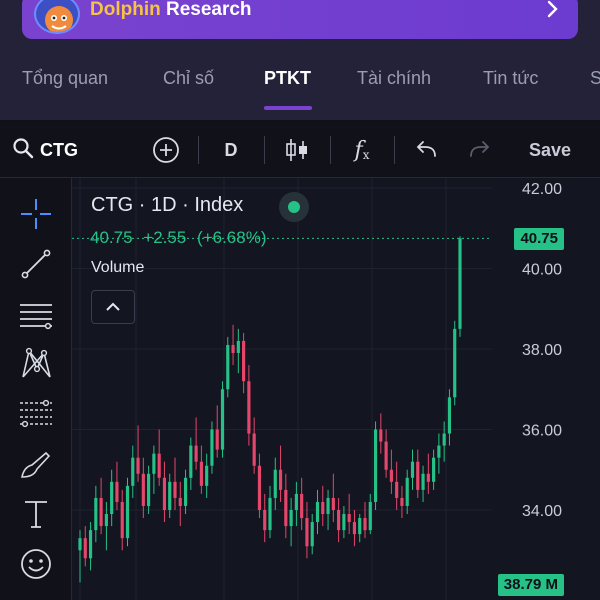  What do you see at coordinates (36, 314) in the screenshot?
I see `horizontal-lines-icon` at bounding box center [36, 314].